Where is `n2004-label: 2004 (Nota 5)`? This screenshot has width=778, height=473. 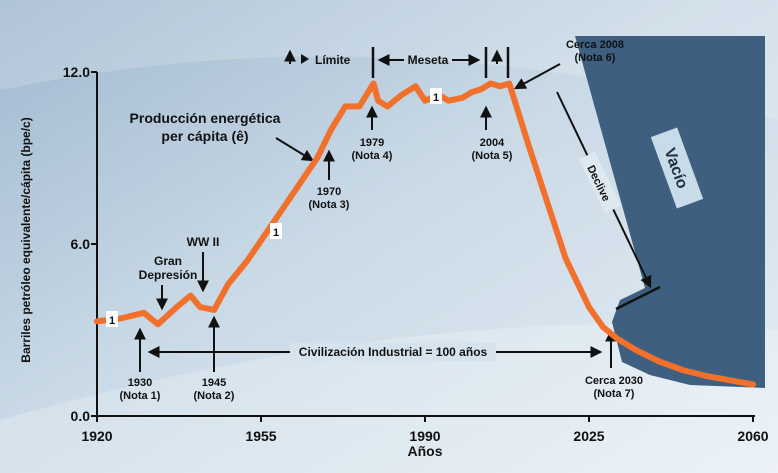 n2004-label: 2004 (Nota 5) is located at coordinates (492, 149).